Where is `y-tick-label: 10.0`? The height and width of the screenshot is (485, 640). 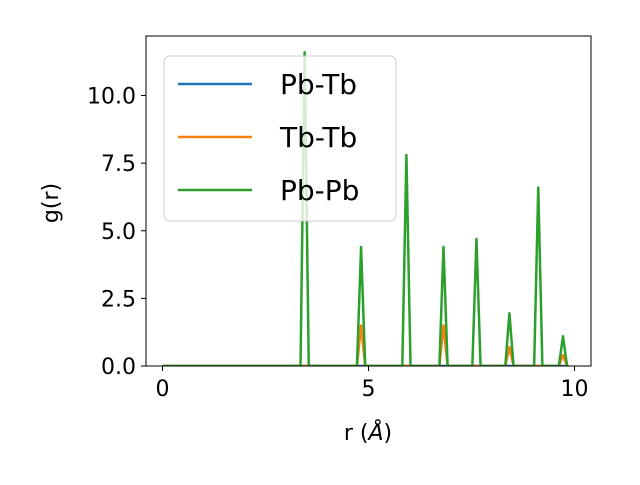 y-tick-label: 10.0 is located at coordinates (111, 97).